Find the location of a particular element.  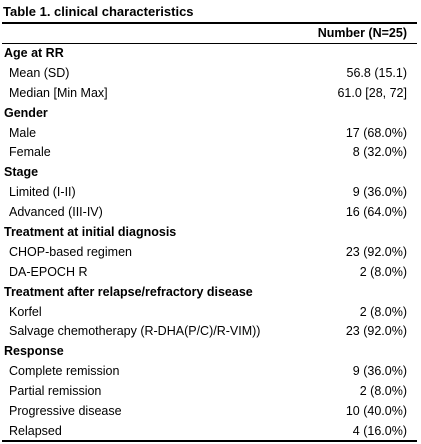

row-value: 4 (16.0%) is located at coordinates (379, 430).